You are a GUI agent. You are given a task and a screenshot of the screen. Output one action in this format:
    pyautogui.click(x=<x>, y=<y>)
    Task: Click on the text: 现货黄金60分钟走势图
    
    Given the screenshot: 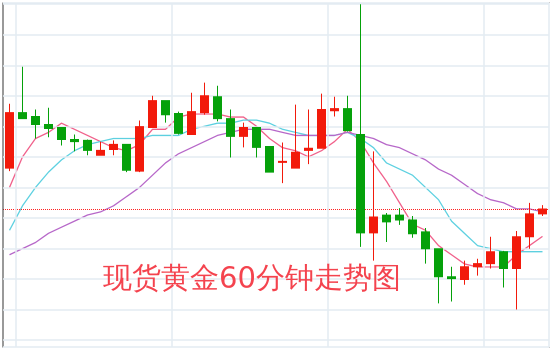 What is the action you would take?
    pyautogui.click(x=252, y=277)
    